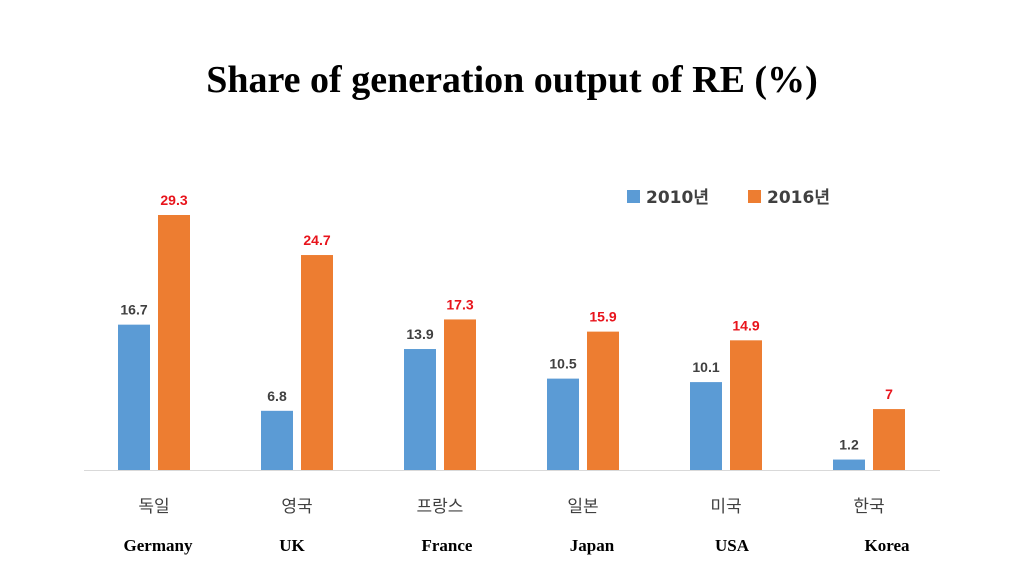 Image resolution: width=1024 pixels, height=576 pixels. Describe the element at coordinates (563, 424) in the screenshot. I see `bar-japan-2010` at that location.